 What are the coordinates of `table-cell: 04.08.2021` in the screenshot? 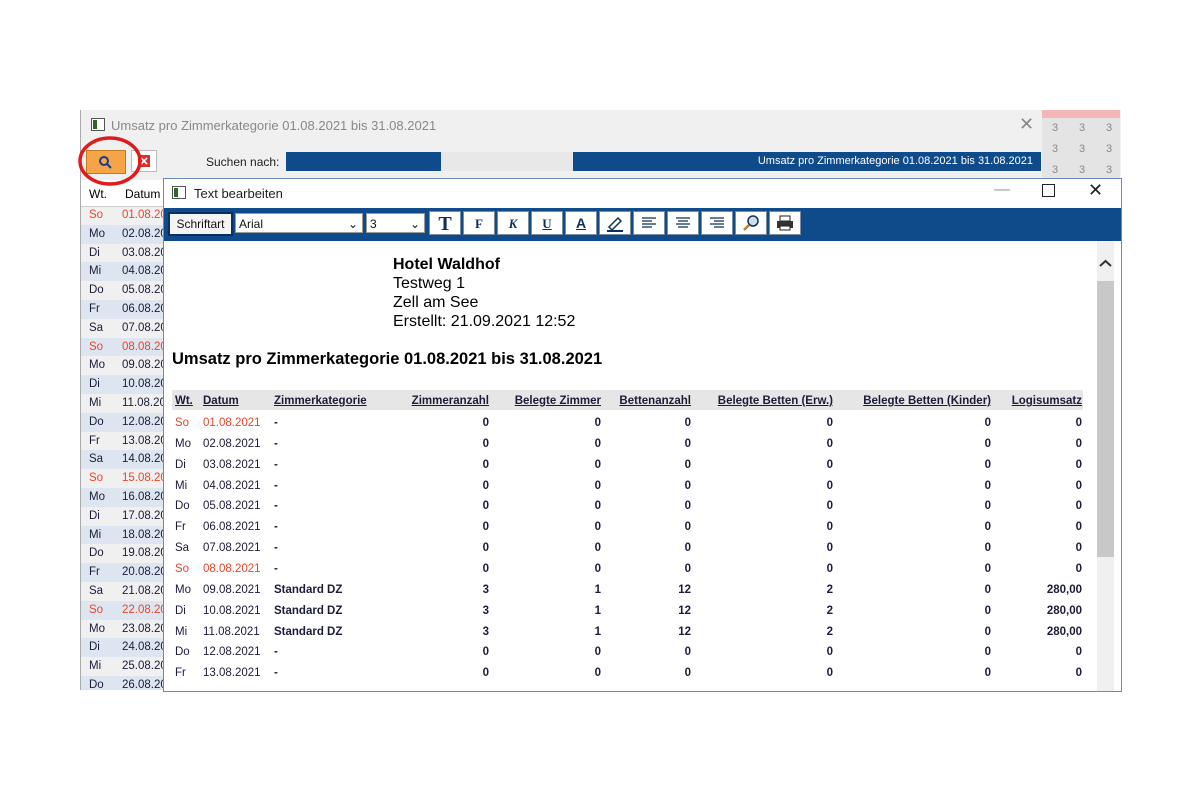 It's located at (232, 485).